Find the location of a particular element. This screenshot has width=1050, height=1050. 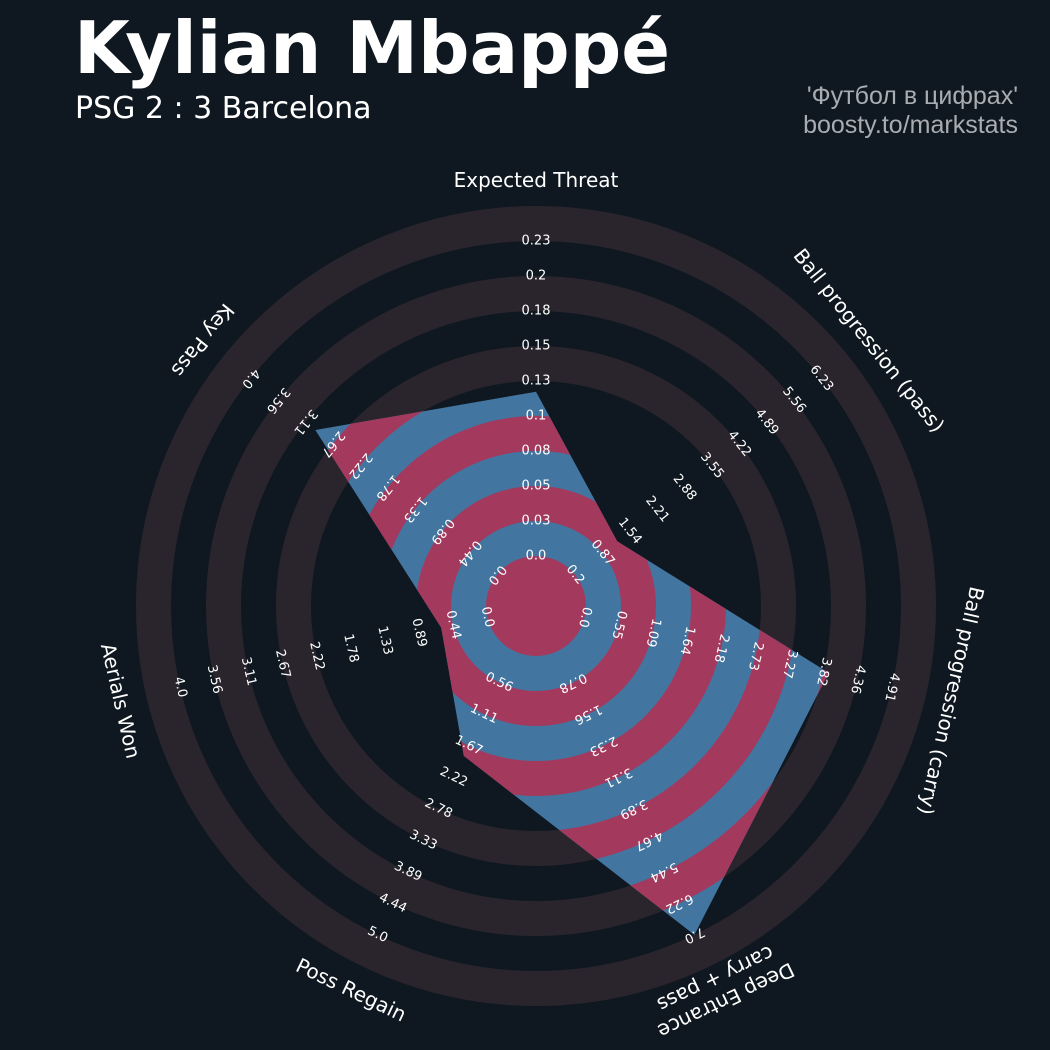

player-band-center is located at coordinates (536, 606).